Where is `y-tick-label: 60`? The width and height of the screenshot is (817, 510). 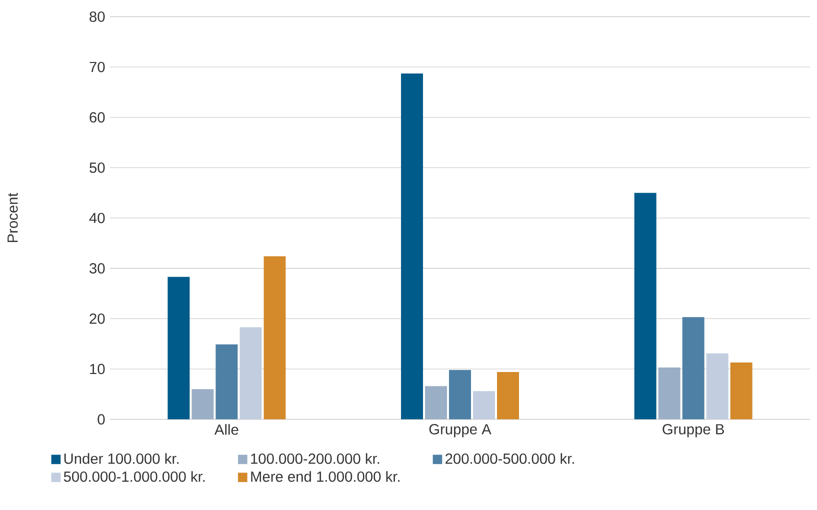
y-tick-label: 60 is located at coordinates (97, 117).